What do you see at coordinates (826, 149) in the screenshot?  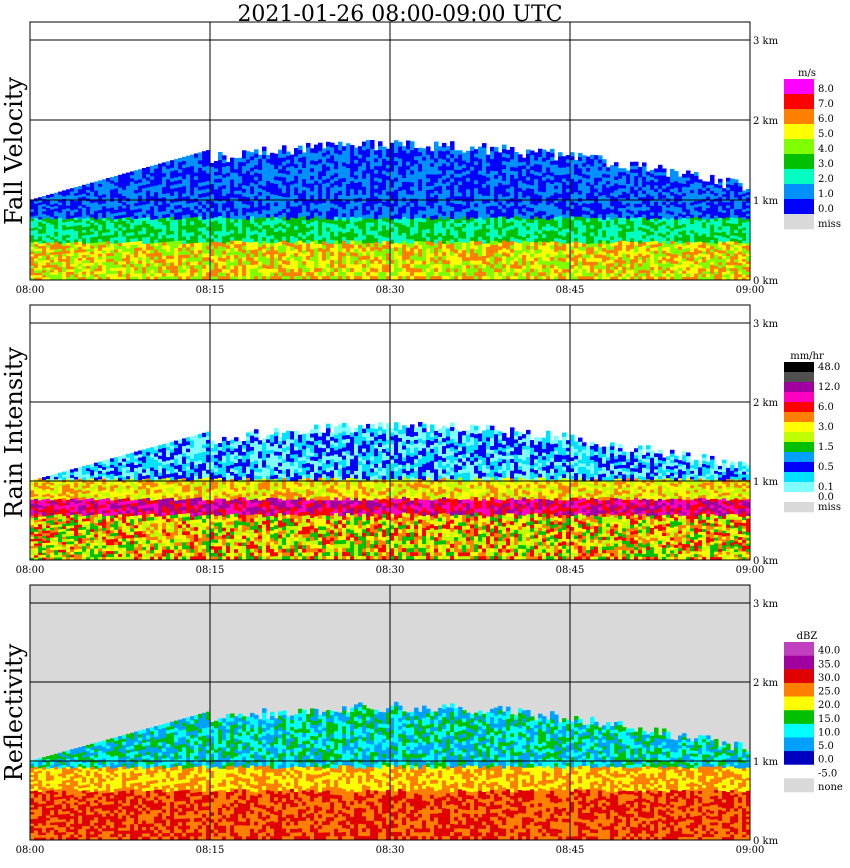 I see `legend-label: 4.0` at bounding box center [826, 149].